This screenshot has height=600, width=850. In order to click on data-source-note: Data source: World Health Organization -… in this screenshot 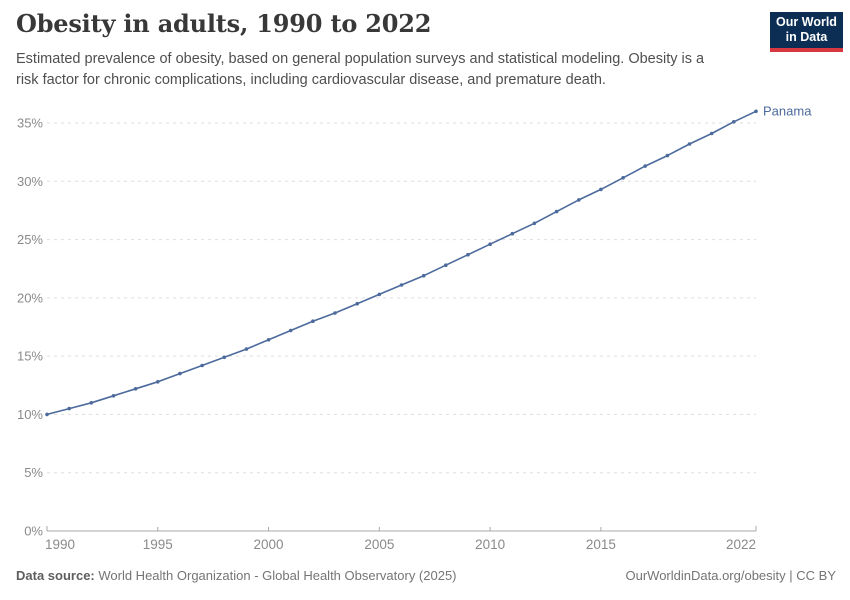, I will do `click(236, 575)`.